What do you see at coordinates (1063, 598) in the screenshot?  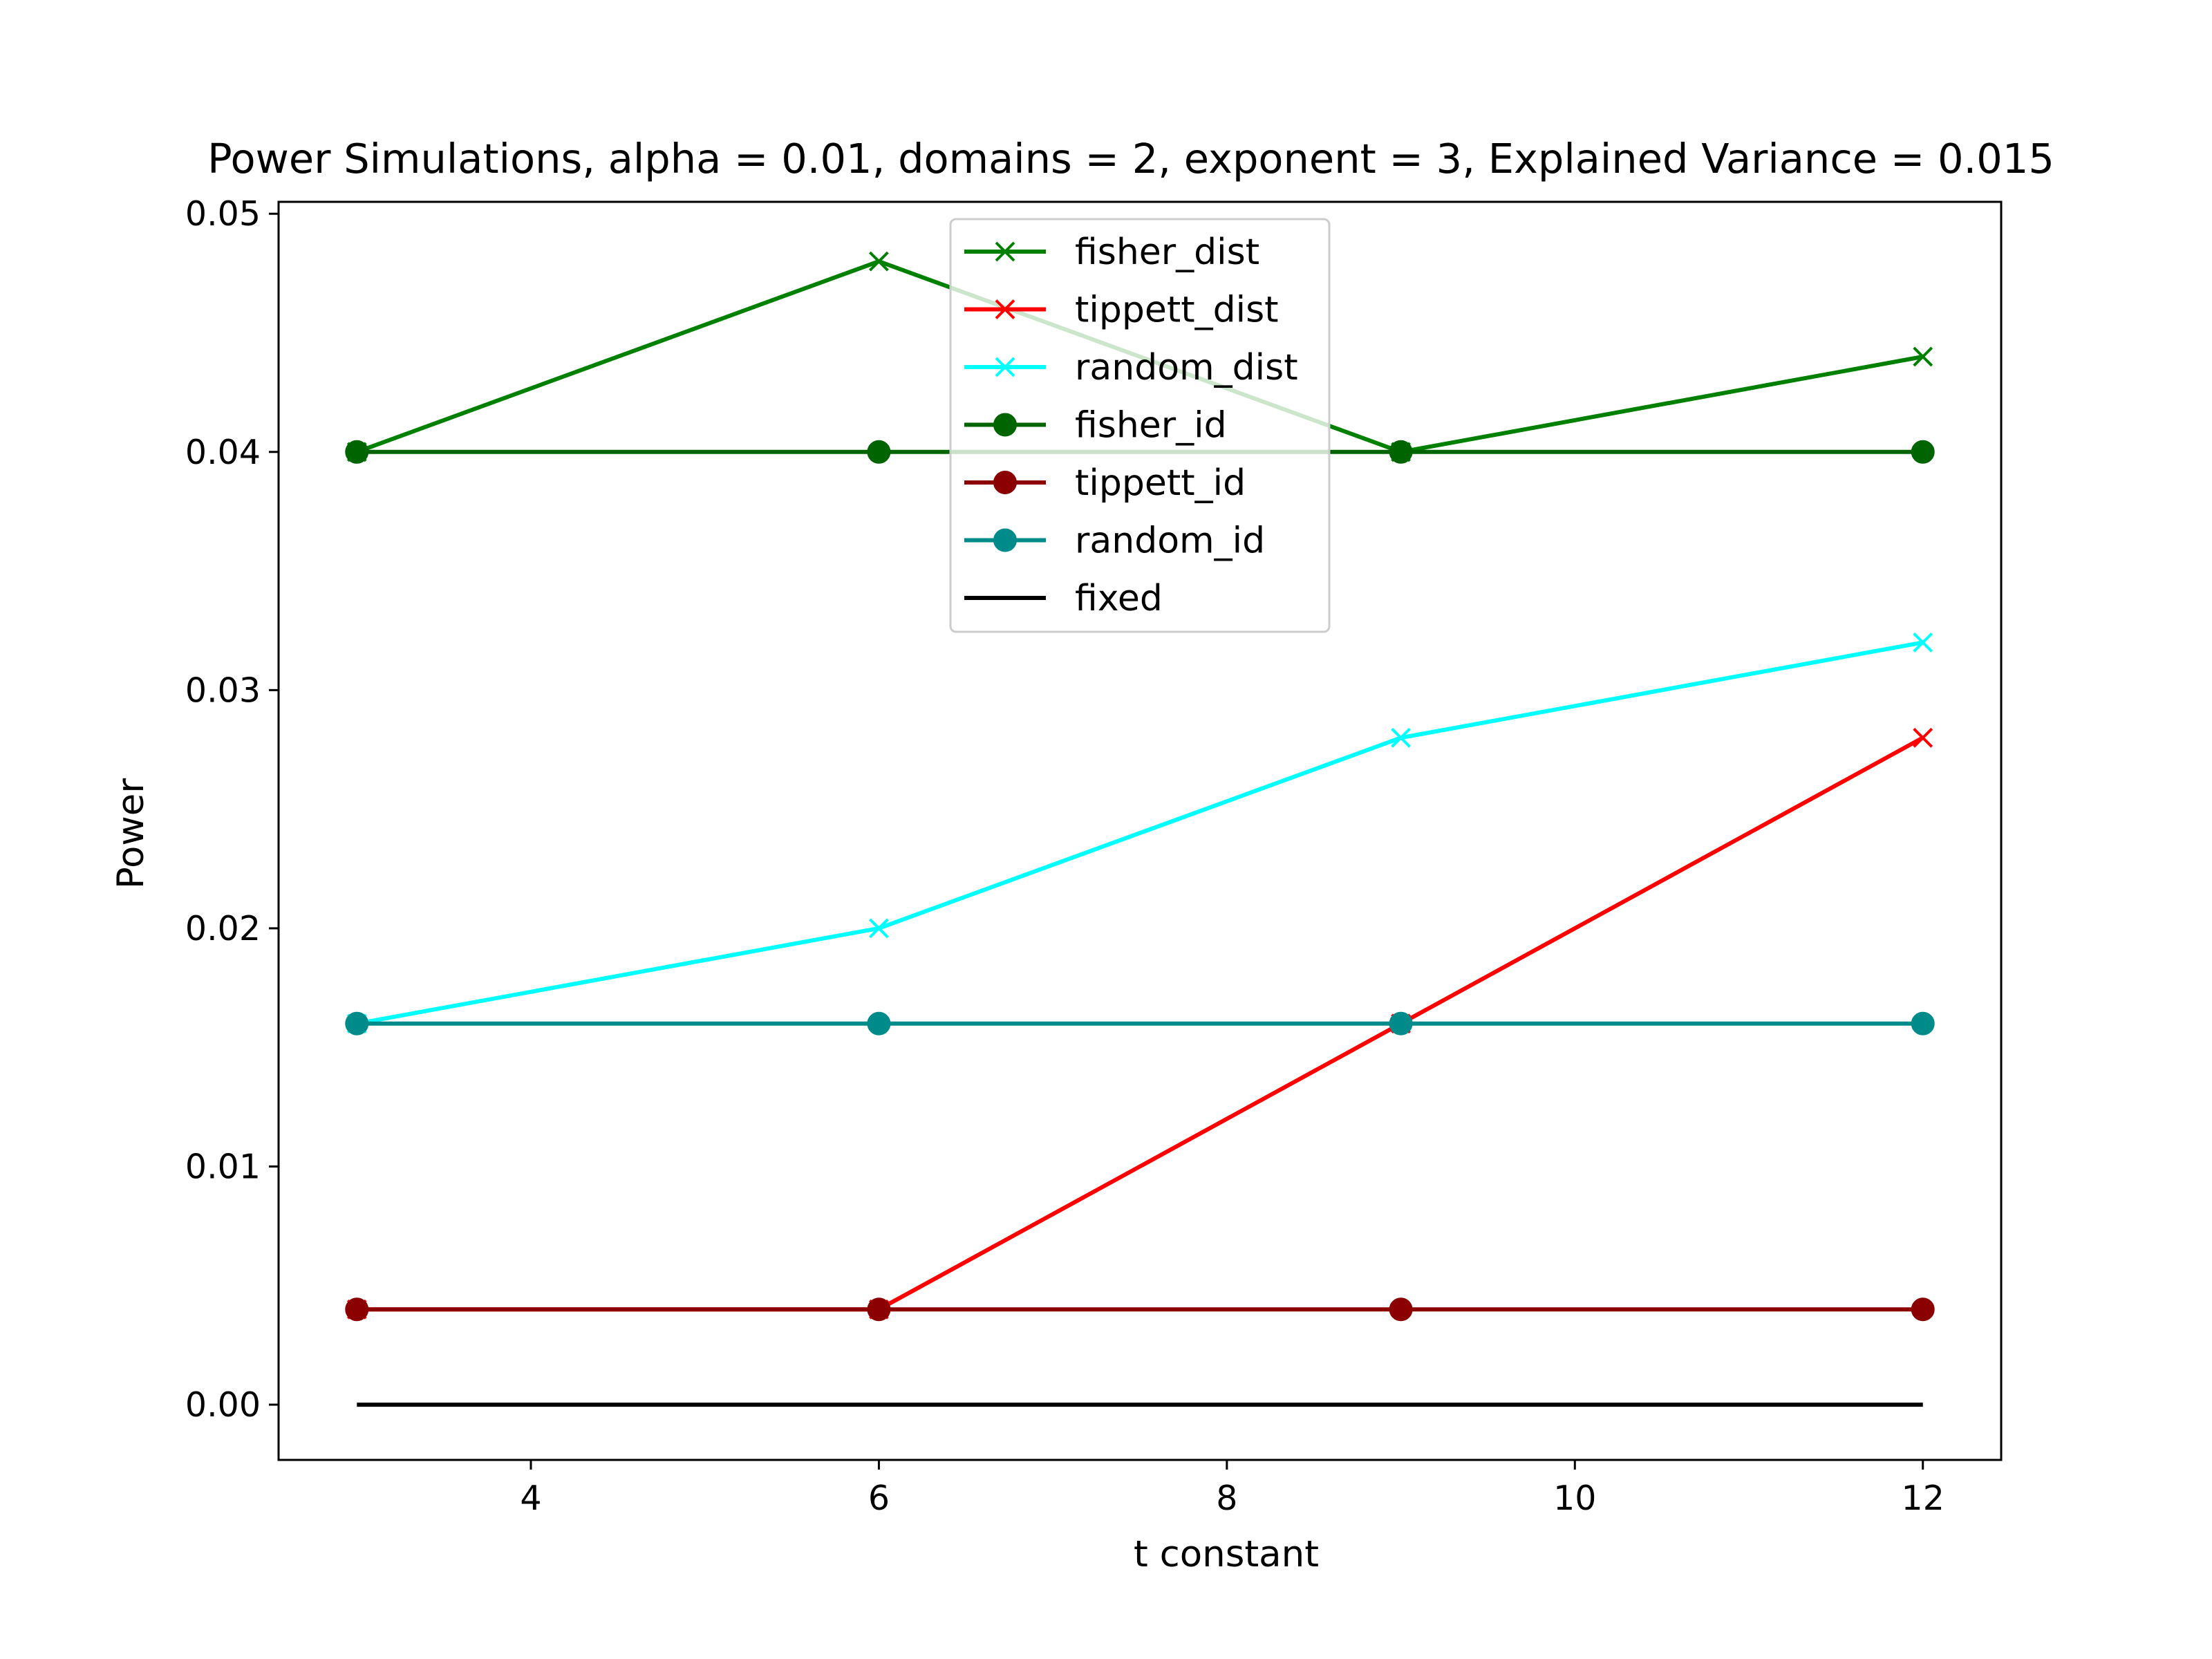 I see `legend-entry-fixed: fixed` at bounding box center [1063, 598].